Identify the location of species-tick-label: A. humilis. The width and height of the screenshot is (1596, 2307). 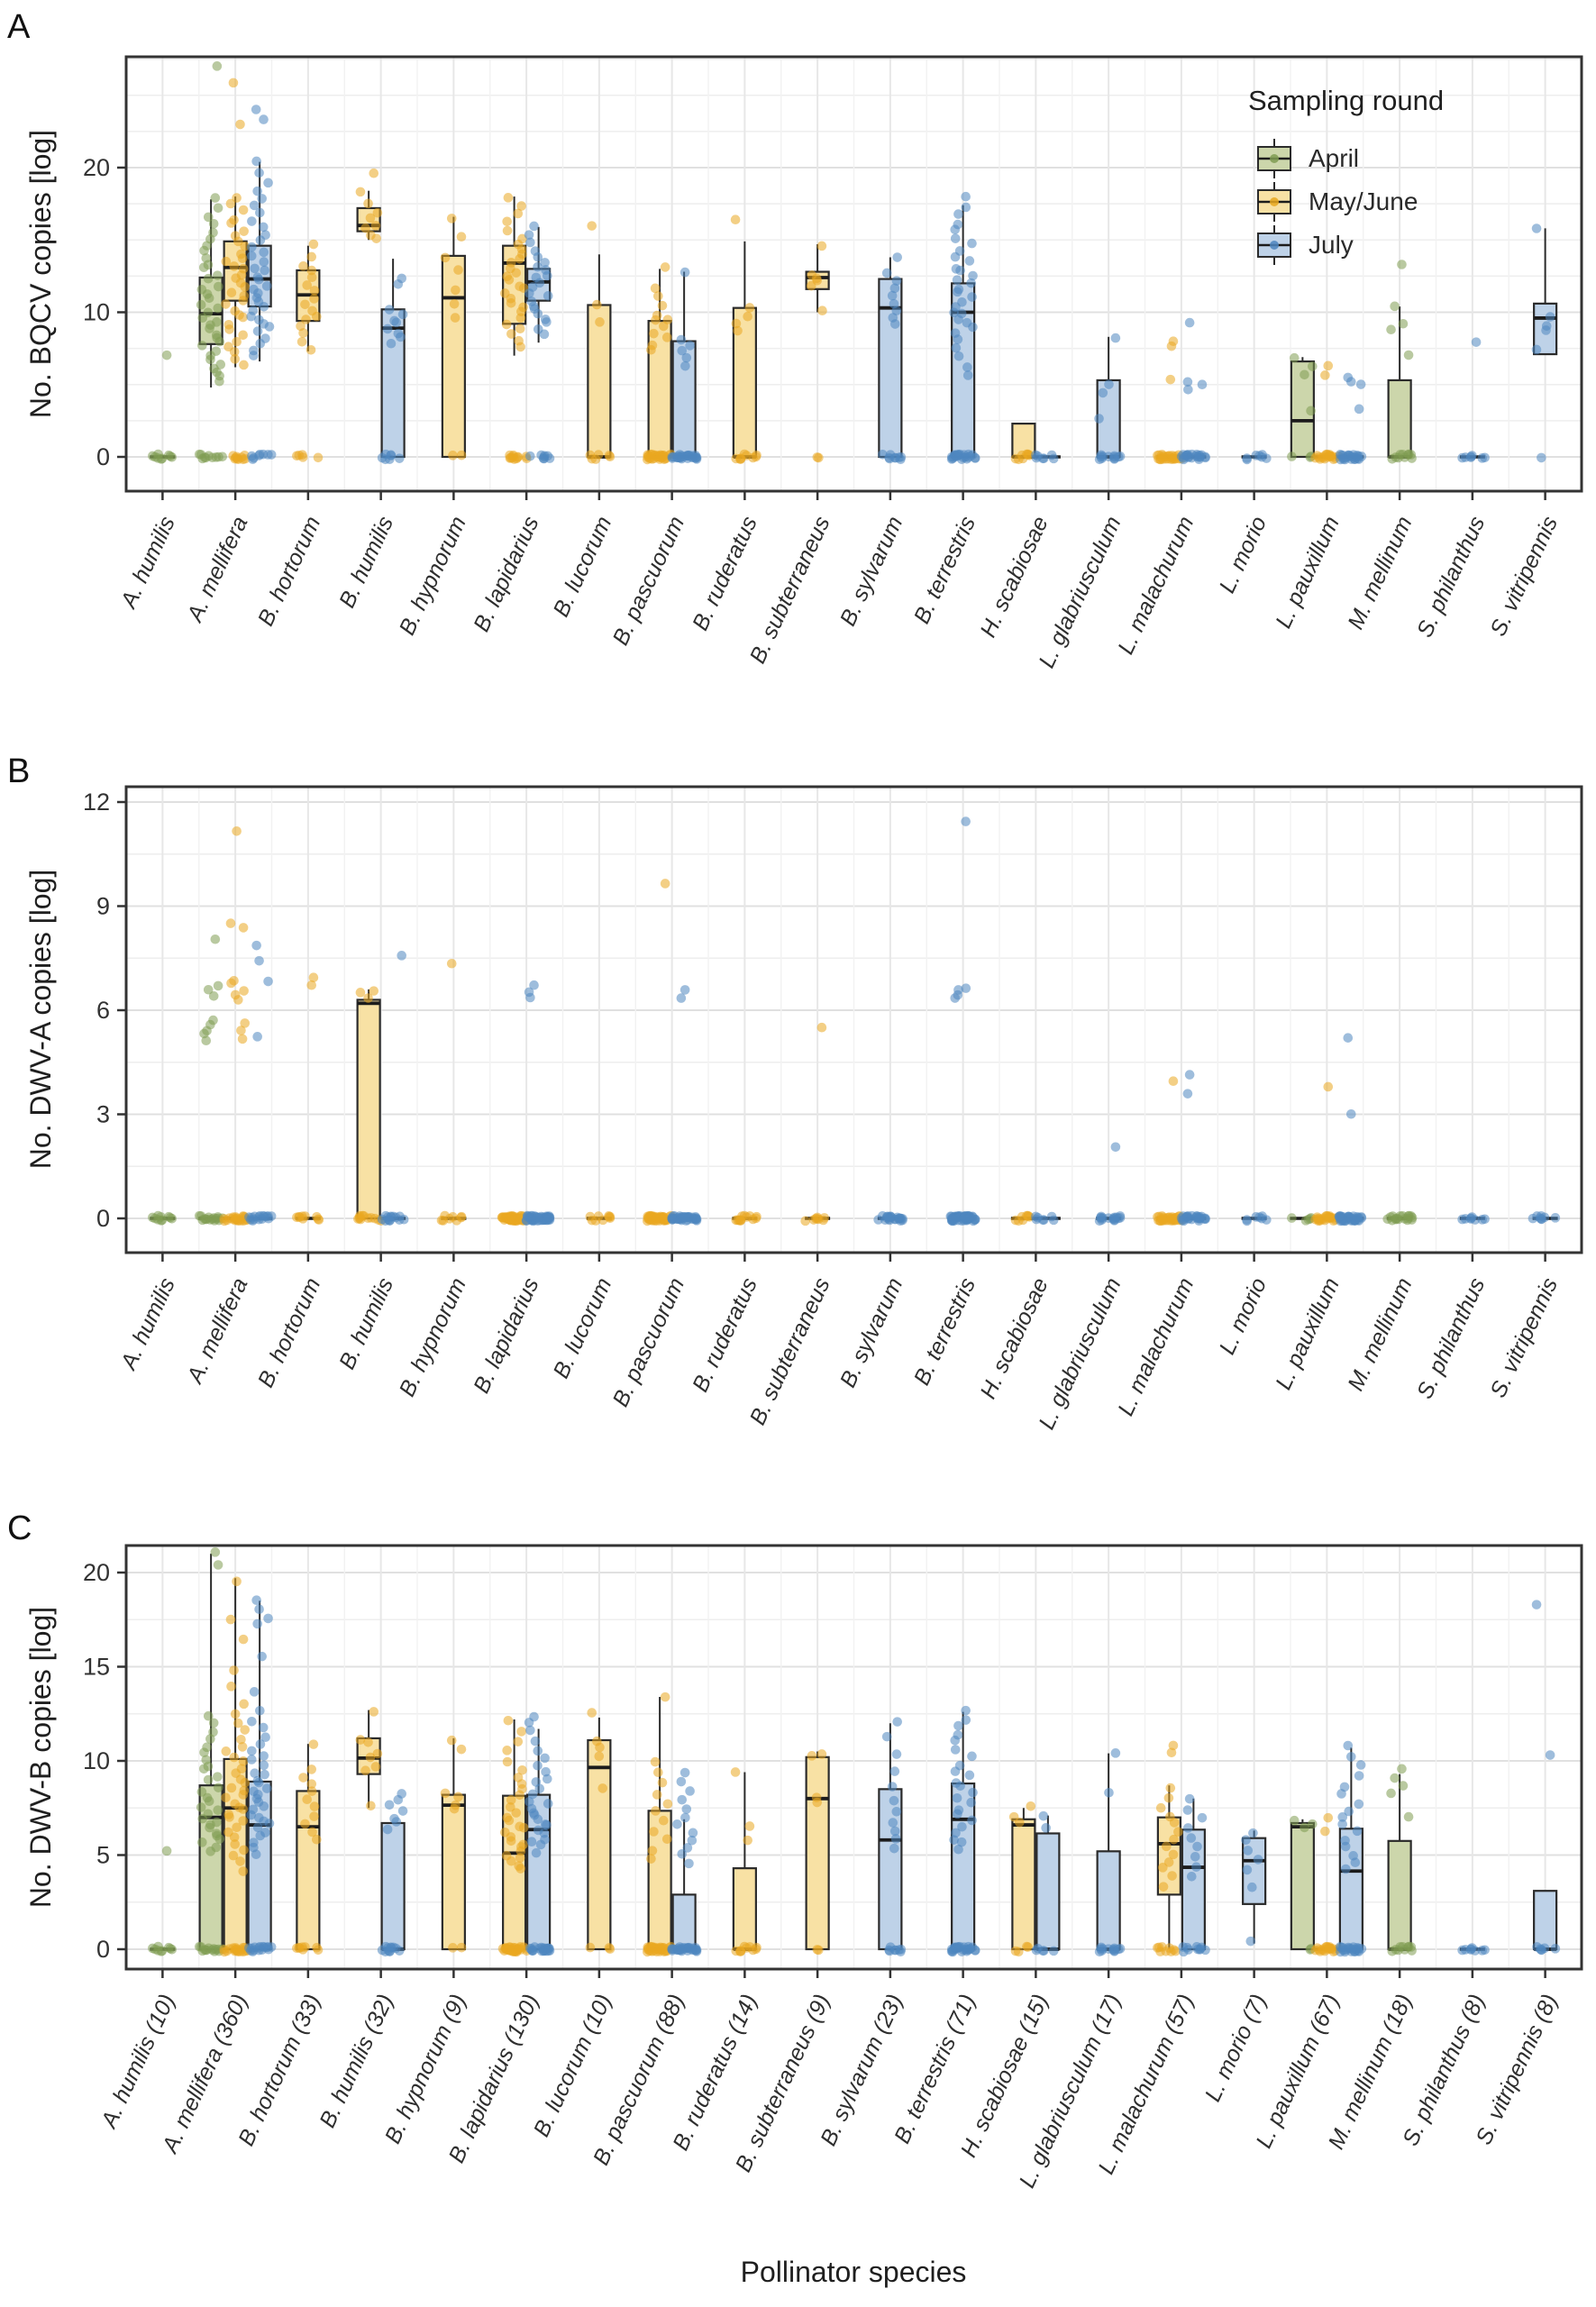
(147, 563).